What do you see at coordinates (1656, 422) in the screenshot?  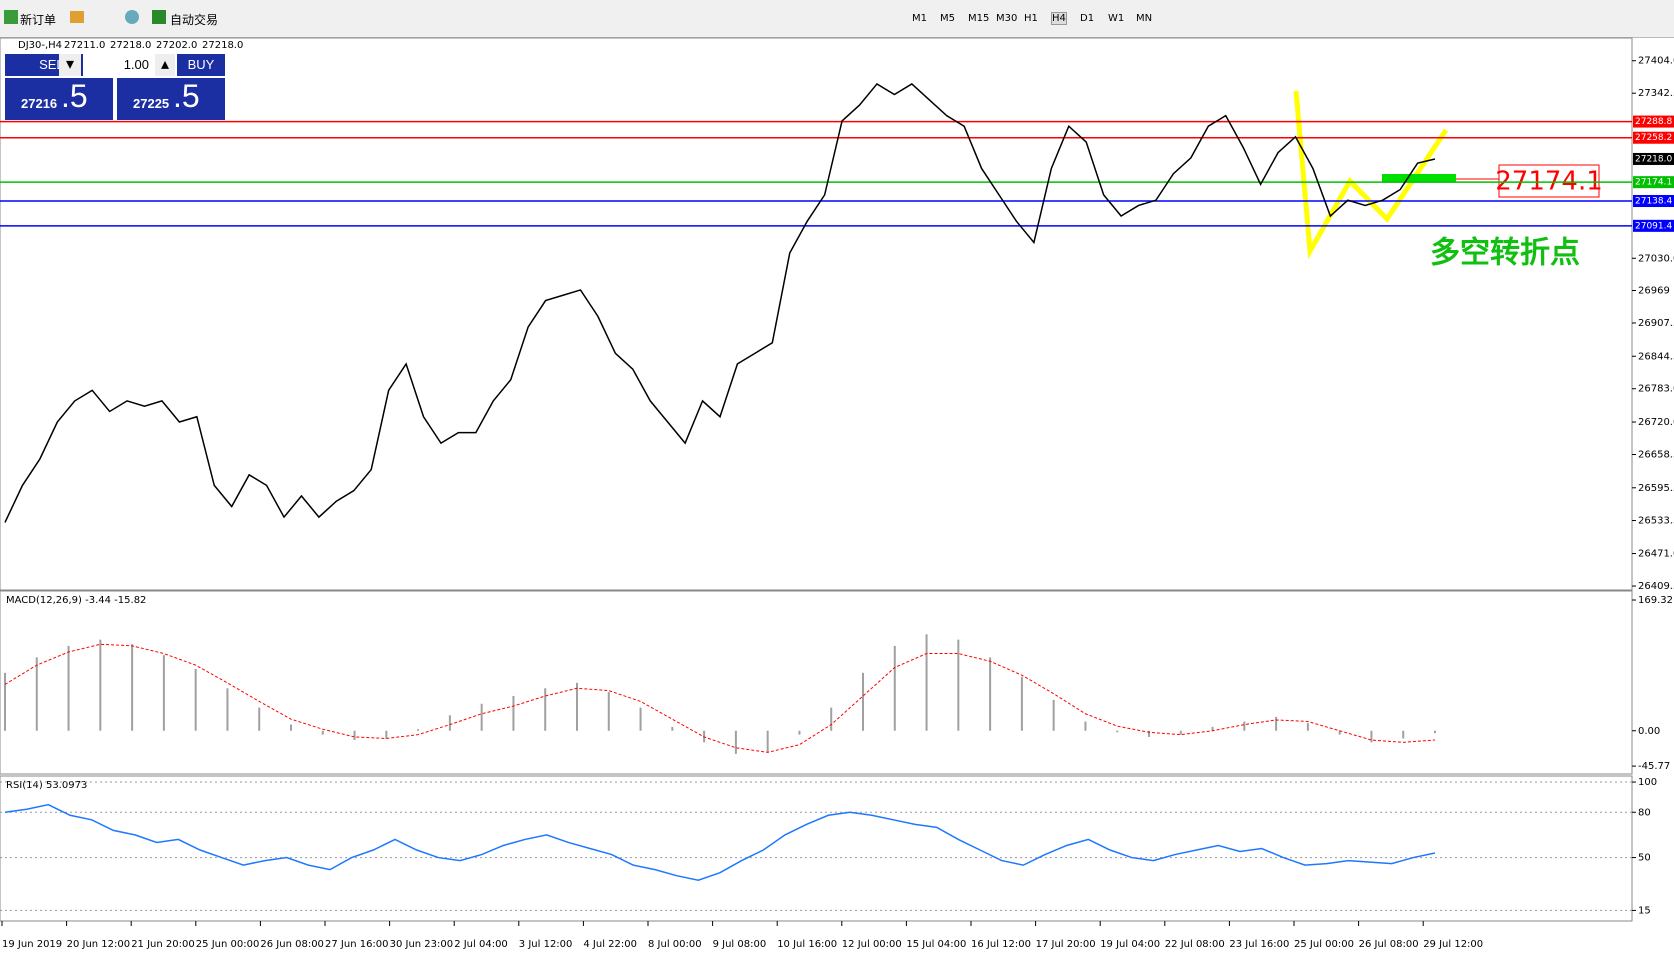 I see `y-tick-label: 26720.0` at bounding box center [1656, 422].